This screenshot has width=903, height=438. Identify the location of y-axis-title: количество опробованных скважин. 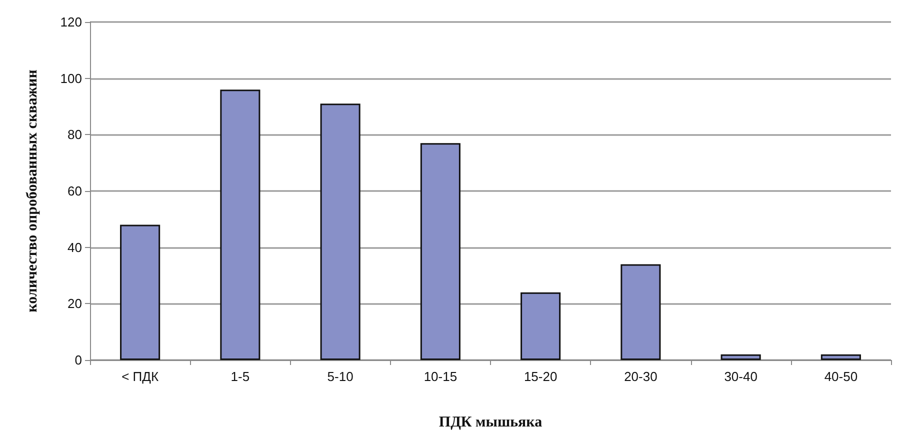
(32, 190).